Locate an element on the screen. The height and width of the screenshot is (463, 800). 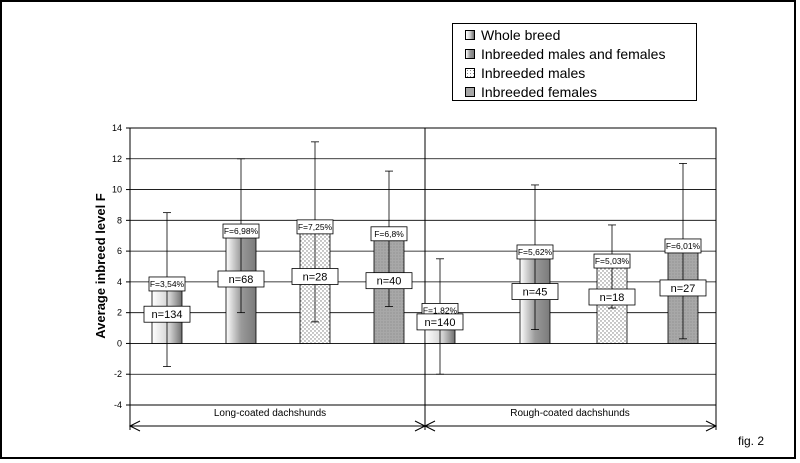
f-label: F=5,03% is located at coordinates (612, 261).